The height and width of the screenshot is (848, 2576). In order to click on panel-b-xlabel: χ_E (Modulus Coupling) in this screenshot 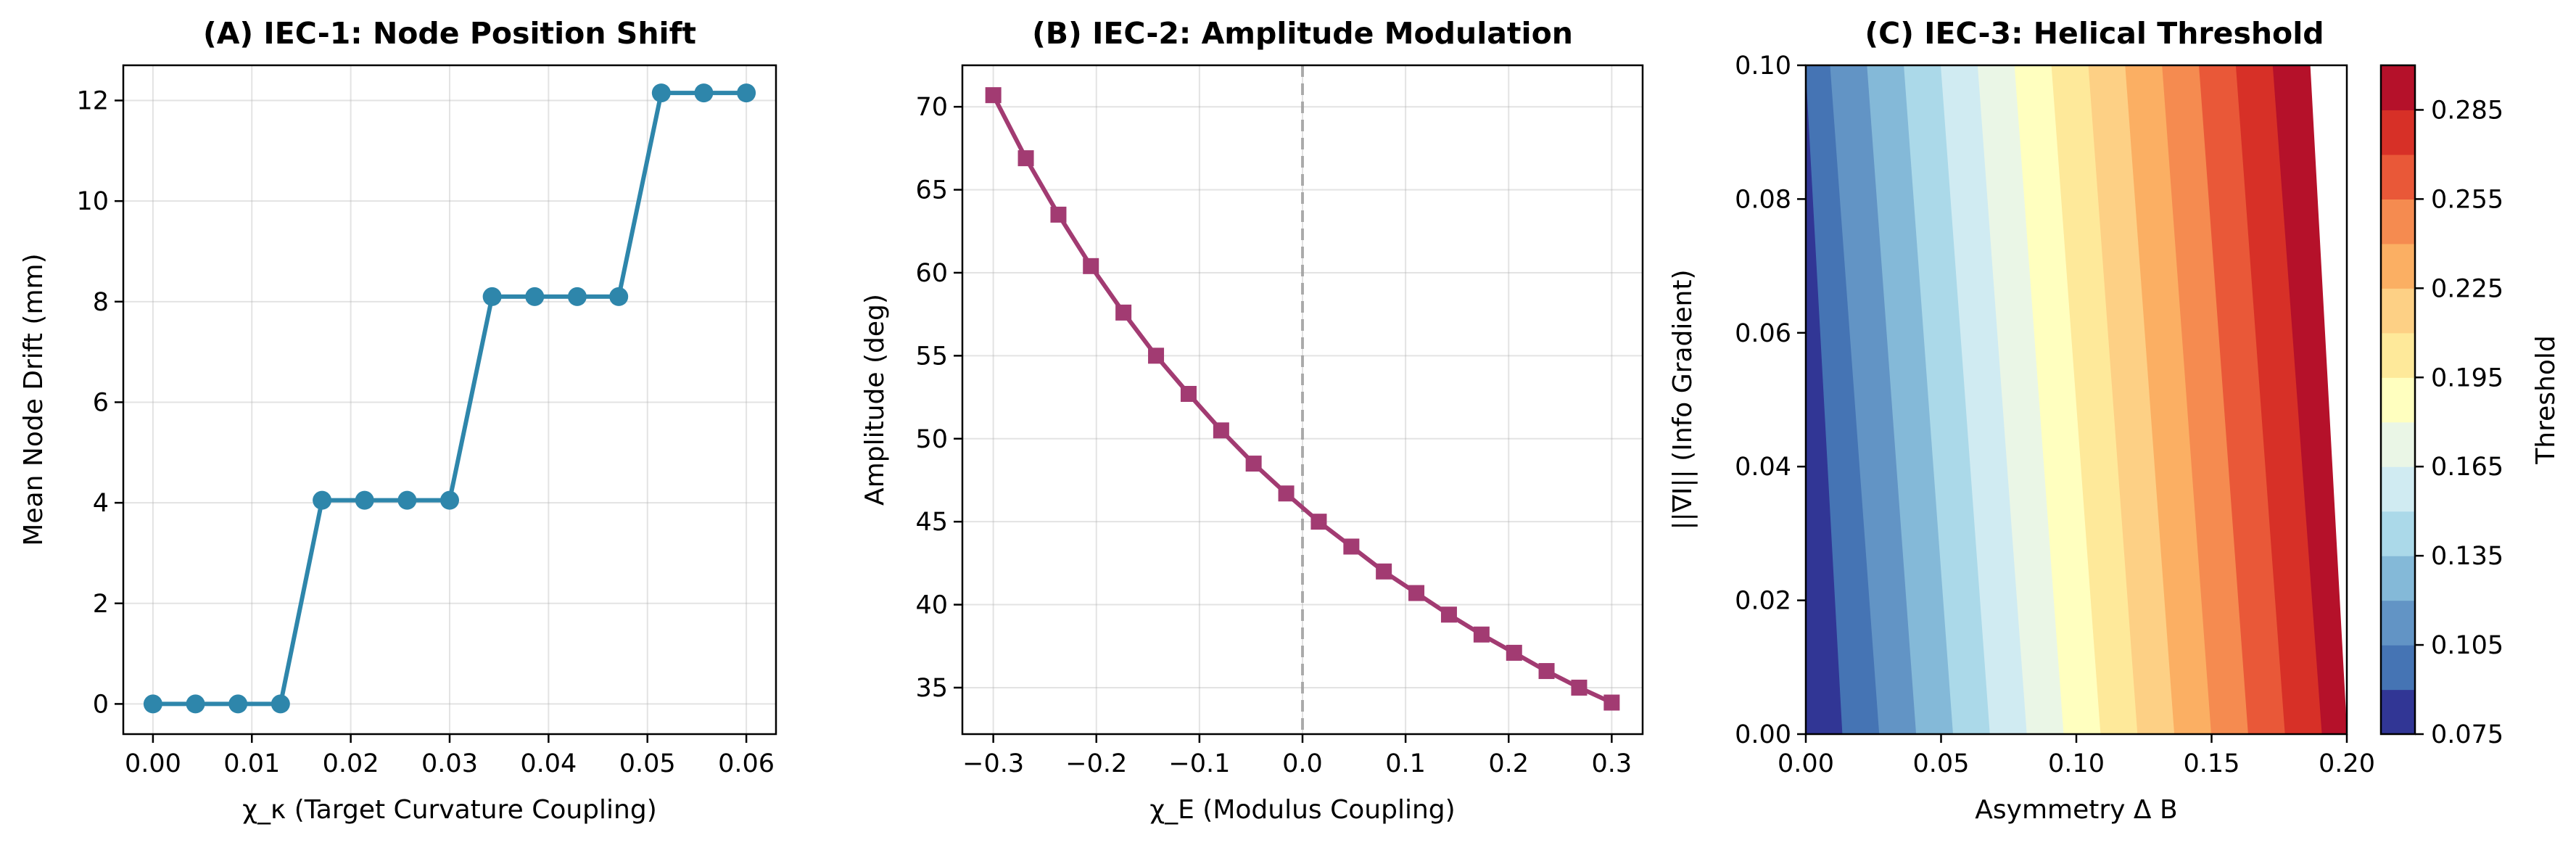, I will do `click(1302, 810)`.